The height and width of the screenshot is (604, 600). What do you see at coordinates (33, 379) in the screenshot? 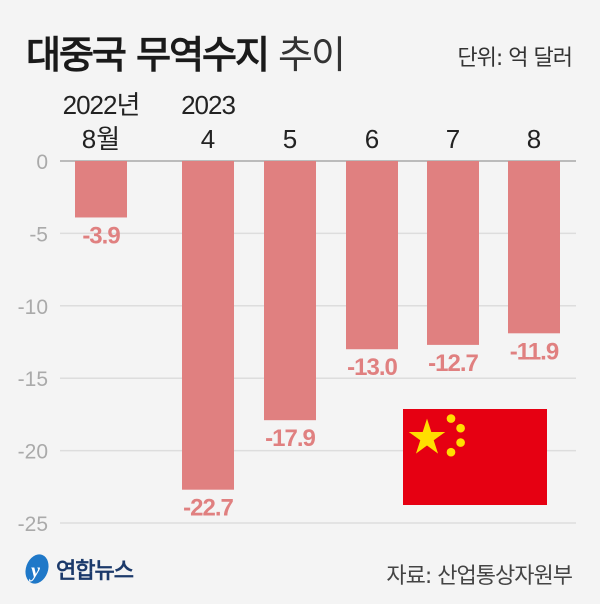
I see `y-tick-label: -15` at bounding box center [33, 379].